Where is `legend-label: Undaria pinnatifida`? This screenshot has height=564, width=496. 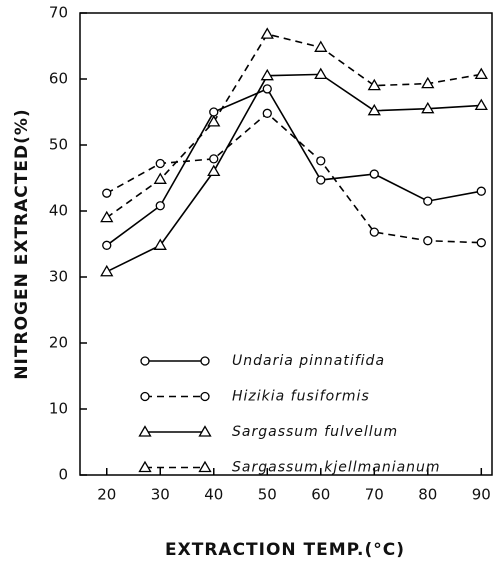 legend-label: Undaria pinnatifida is located at coordinates (308, 361).